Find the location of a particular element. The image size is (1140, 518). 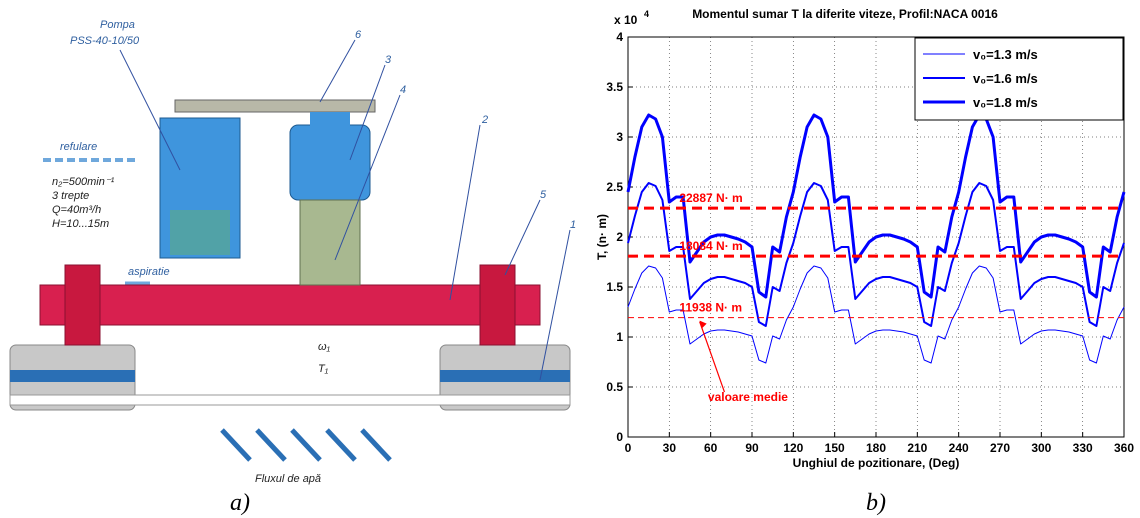

pump-spec: Q=40m³/h is located at coordinates (76, 210).